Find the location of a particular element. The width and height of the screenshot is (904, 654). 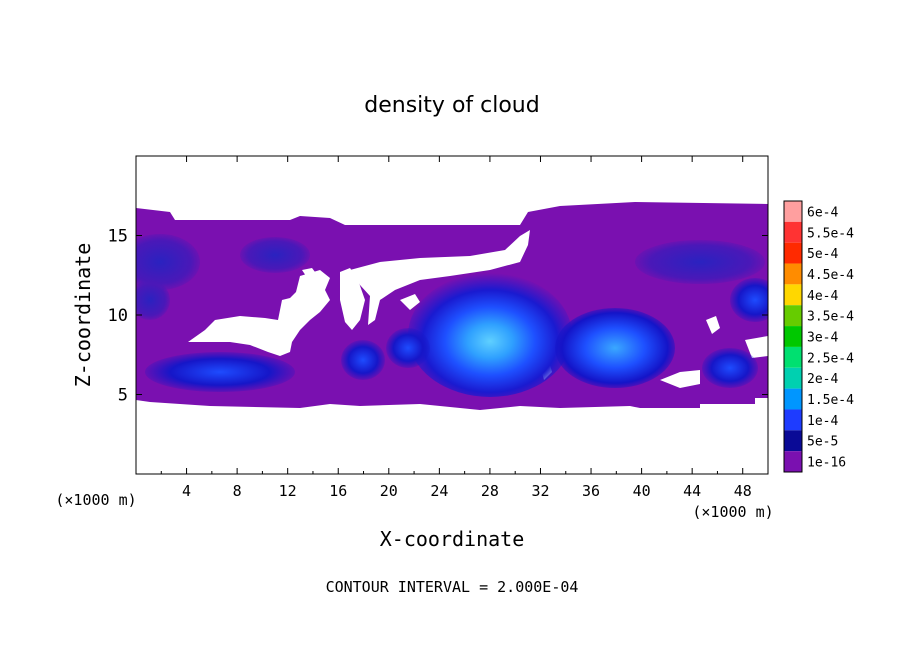

colorbar-label: 3e-4 is located at coordinates (822, 338).